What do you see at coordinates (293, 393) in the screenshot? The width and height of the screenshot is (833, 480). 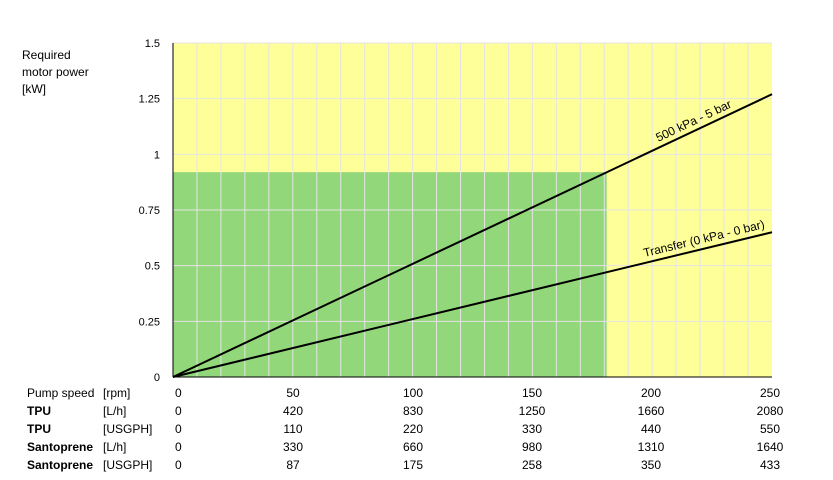 I see `table-cell: 50` at bounding box center [293, 393].